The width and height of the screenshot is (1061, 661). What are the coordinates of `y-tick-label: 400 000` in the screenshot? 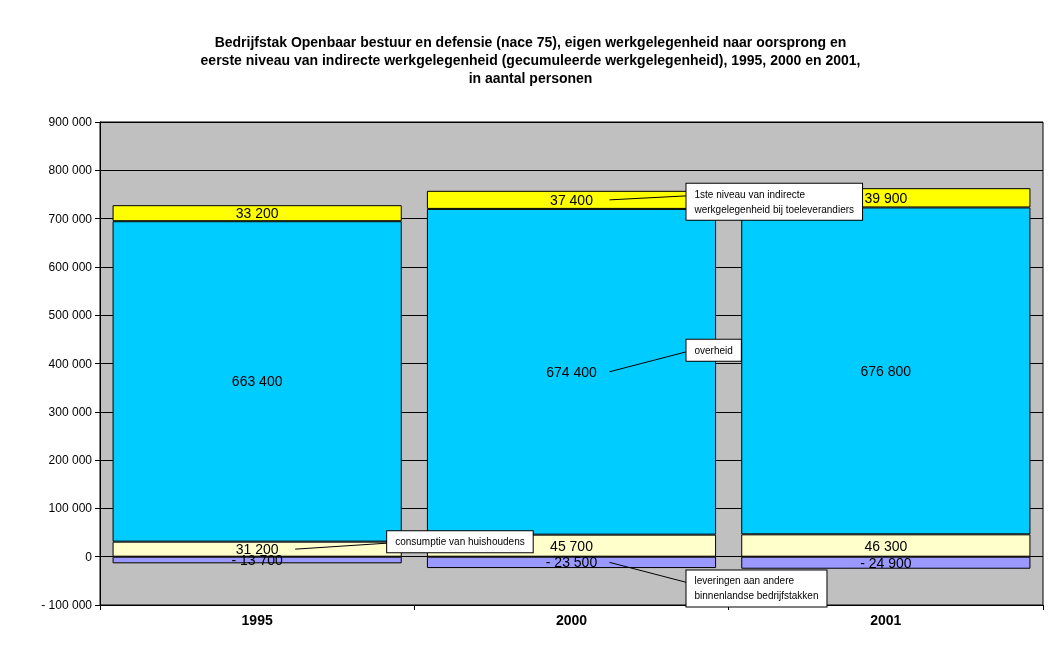 It's located at (70, 363).